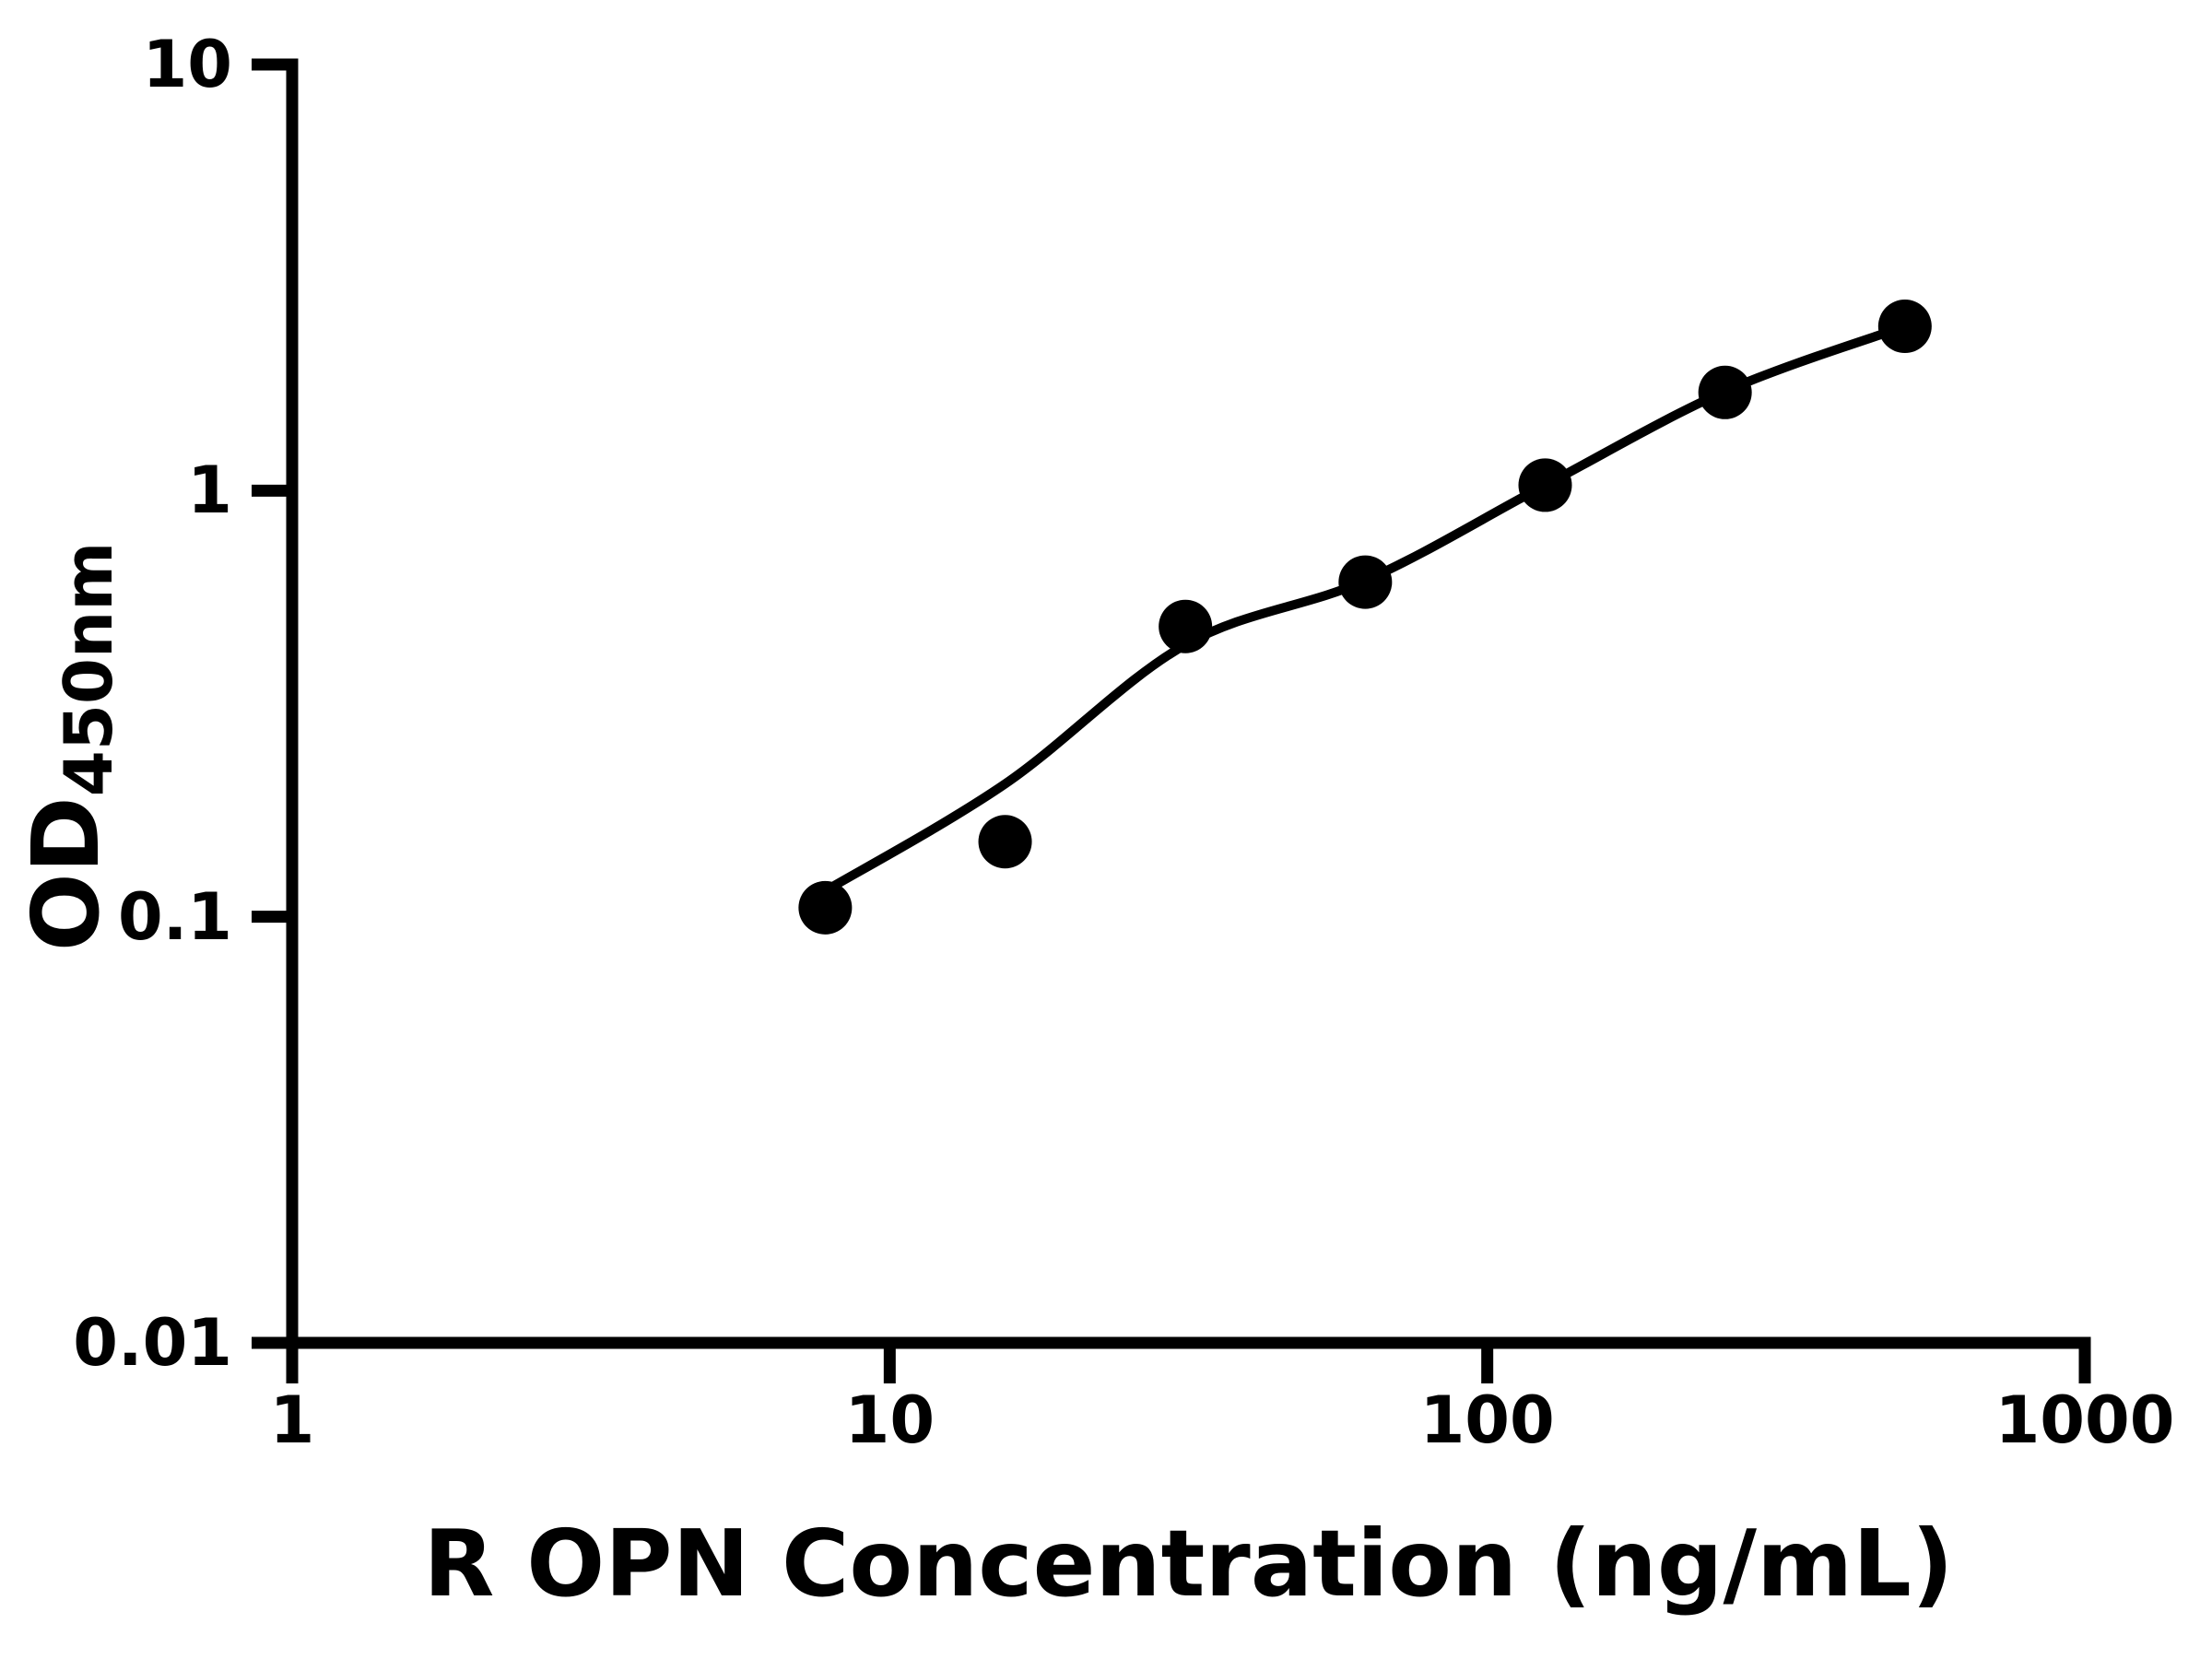 The image size is (2212, 1659). What do you see at coordinates (209, 491) in the screenshot?
I see `y-tick-label: 1` at bounding box center [209, 491].